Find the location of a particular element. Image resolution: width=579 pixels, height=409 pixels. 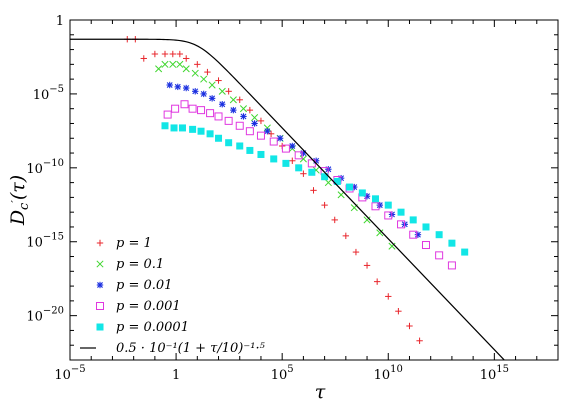

legend-label: 0.5 · 10⁻¹(1 + τ/10)⁻¹·⁵ is located at coordinates (191, 348).